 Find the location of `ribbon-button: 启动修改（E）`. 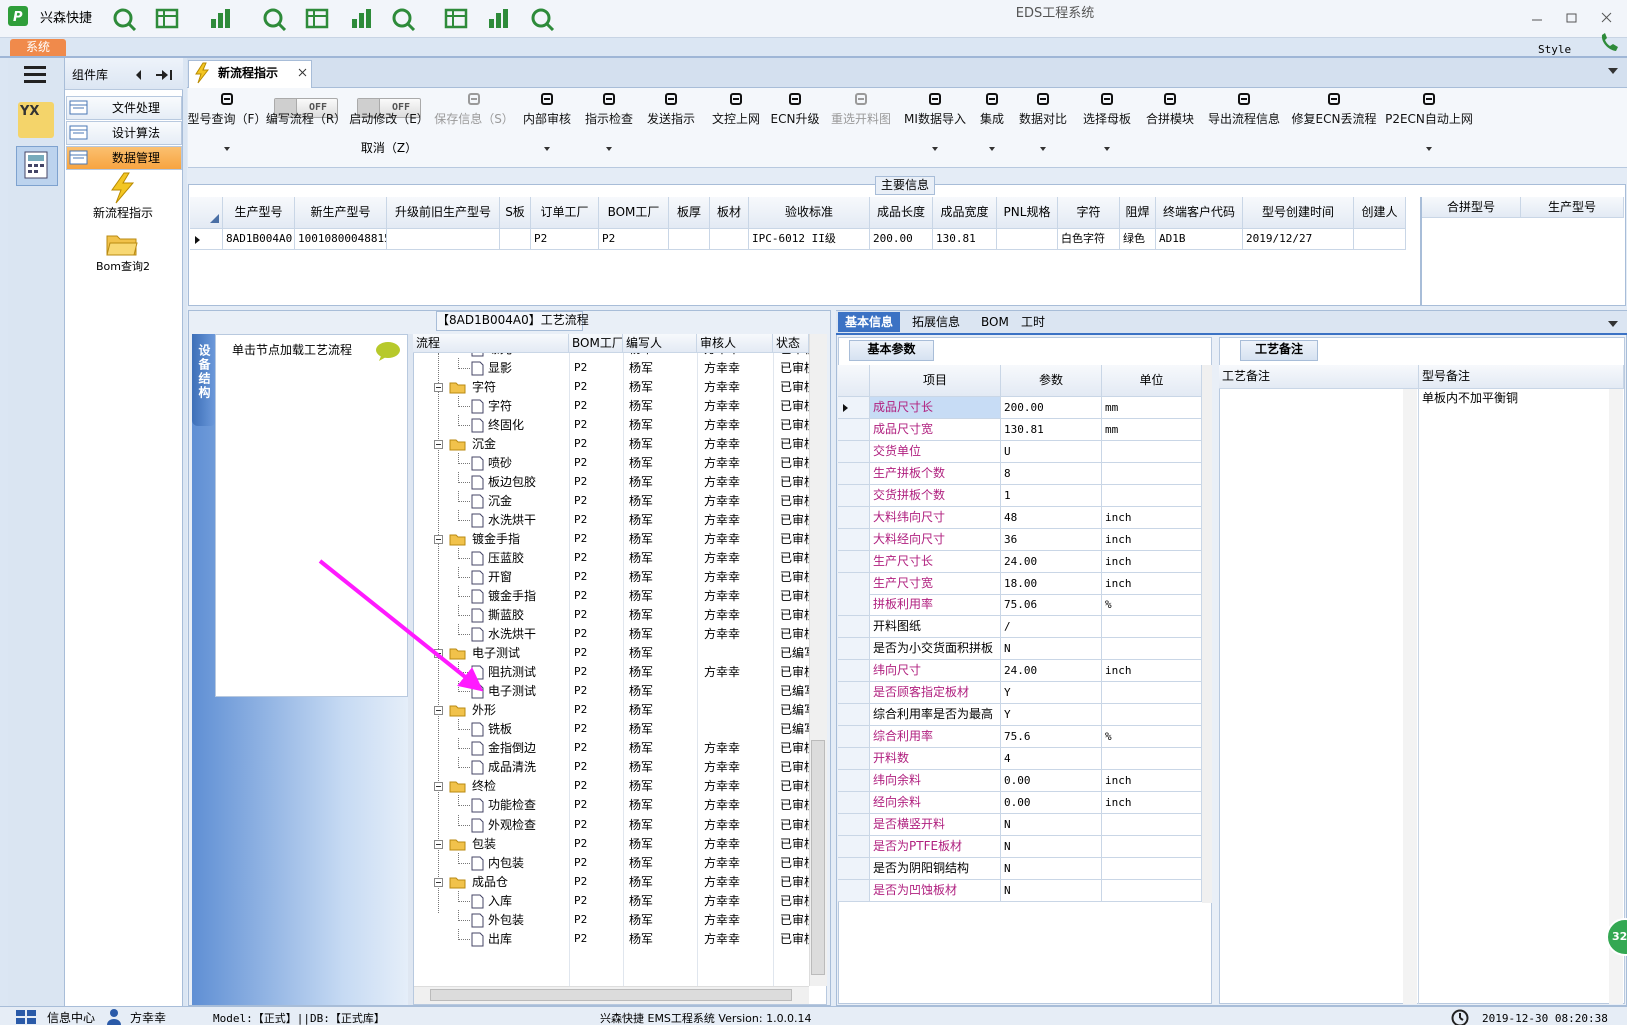

ribbon-button: 启动修改（E） is located at coordinates (389, 119).